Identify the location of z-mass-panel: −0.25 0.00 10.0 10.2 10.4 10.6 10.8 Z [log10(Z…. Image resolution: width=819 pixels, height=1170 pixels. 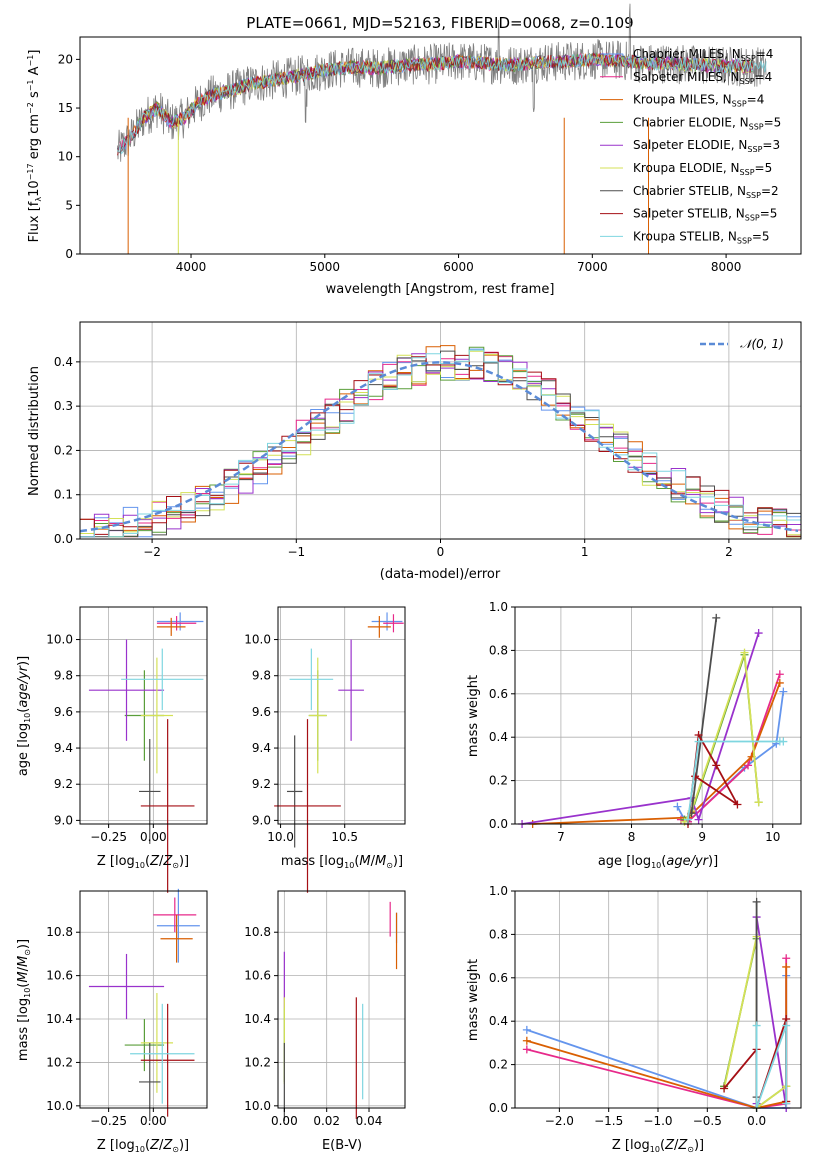
(112, 1021).